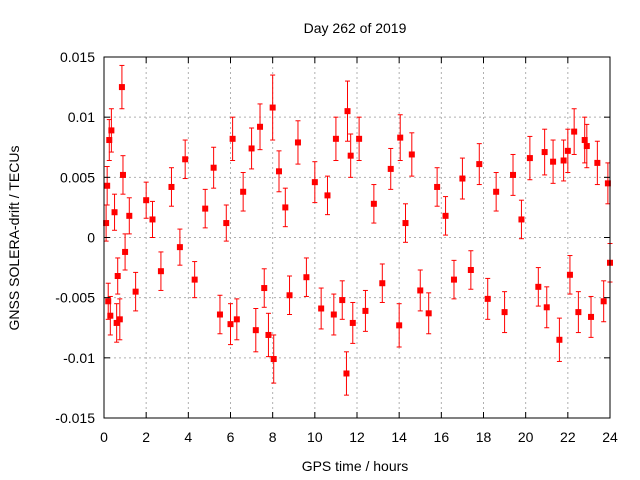  Describe the element at coordinates (91, 238) in the screenshot. I see `y-tick-label: 0` at that location.